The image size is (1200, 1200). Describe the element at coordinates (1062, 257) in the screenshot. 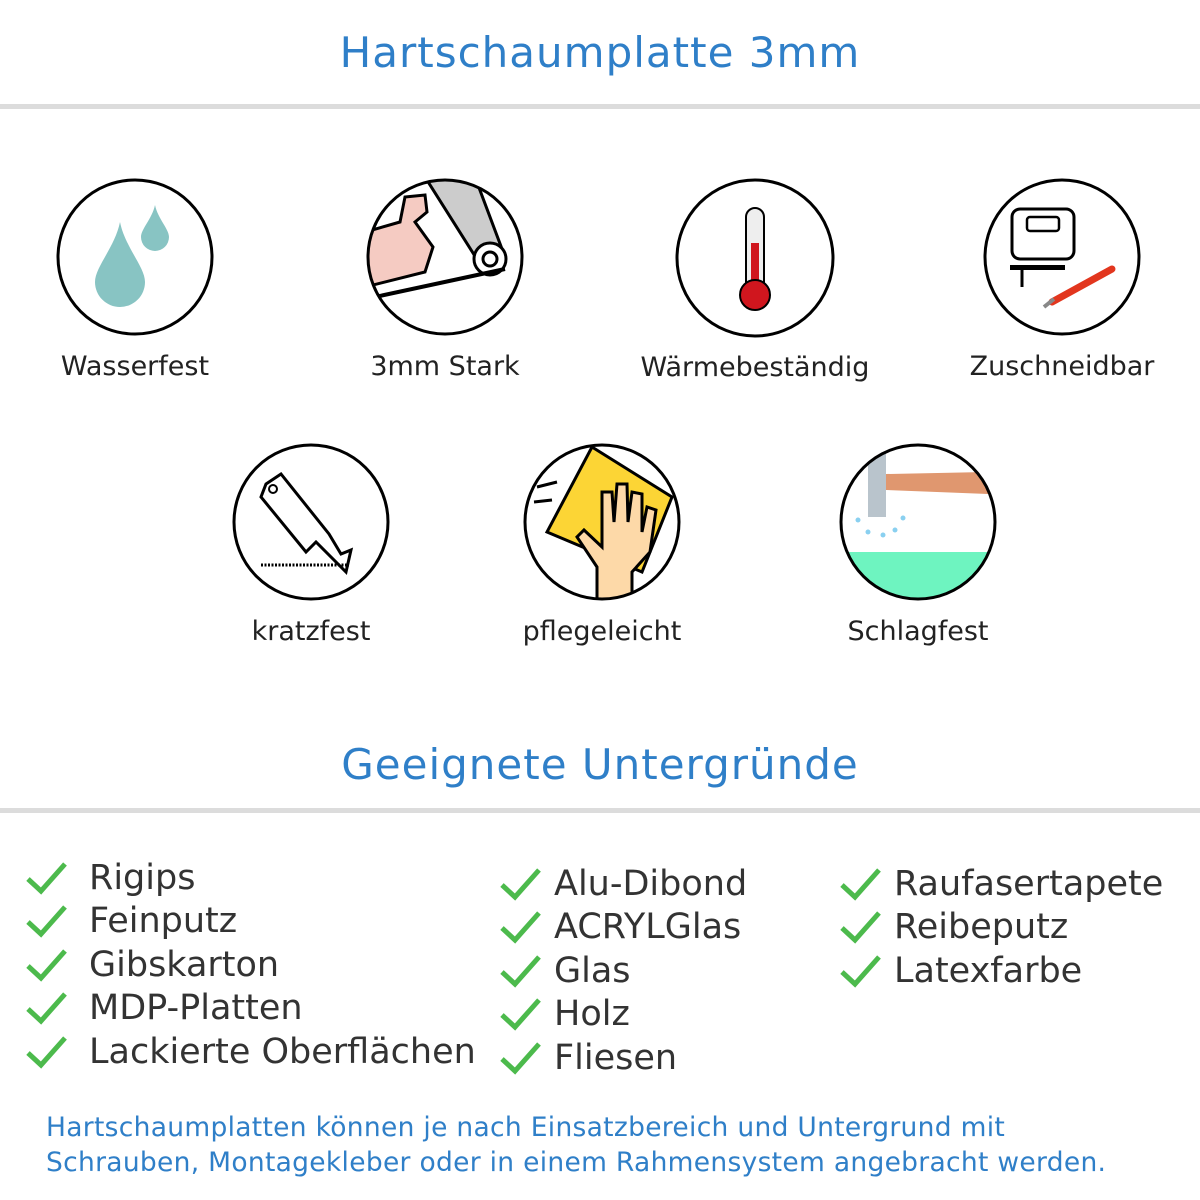

I see `jigsaw-cutter-icon` at that location.